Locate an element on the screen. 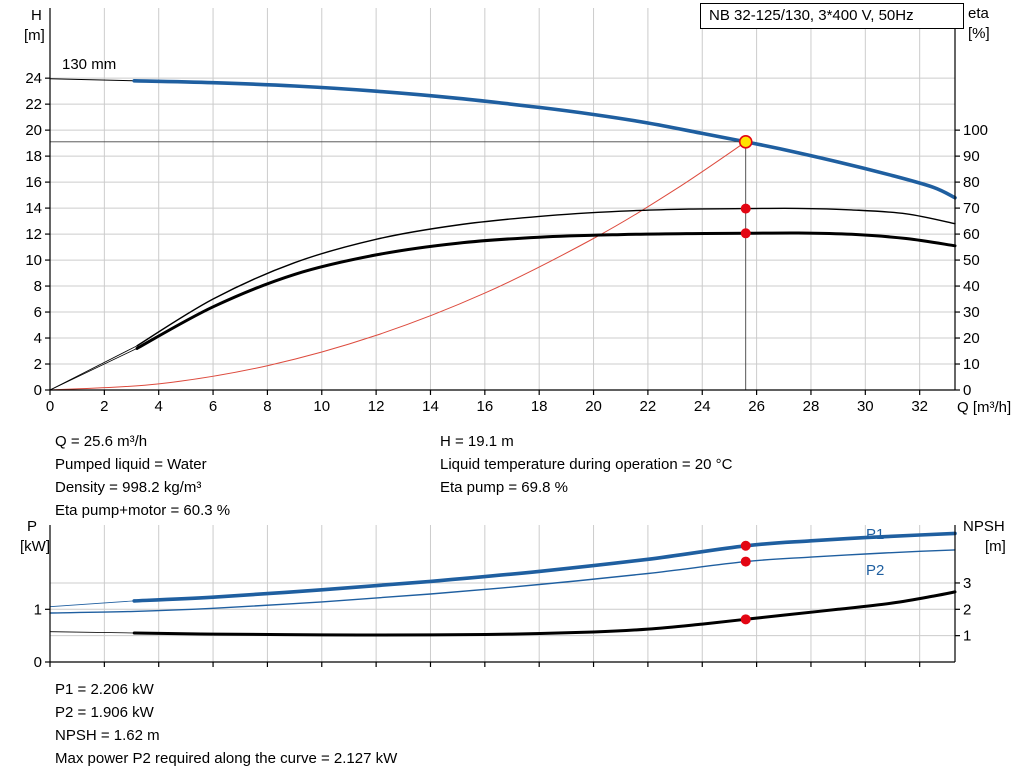  pump-title-box: NB 32-125/130, 3*400 V, 50Hz is located at coordinates (832, 16).